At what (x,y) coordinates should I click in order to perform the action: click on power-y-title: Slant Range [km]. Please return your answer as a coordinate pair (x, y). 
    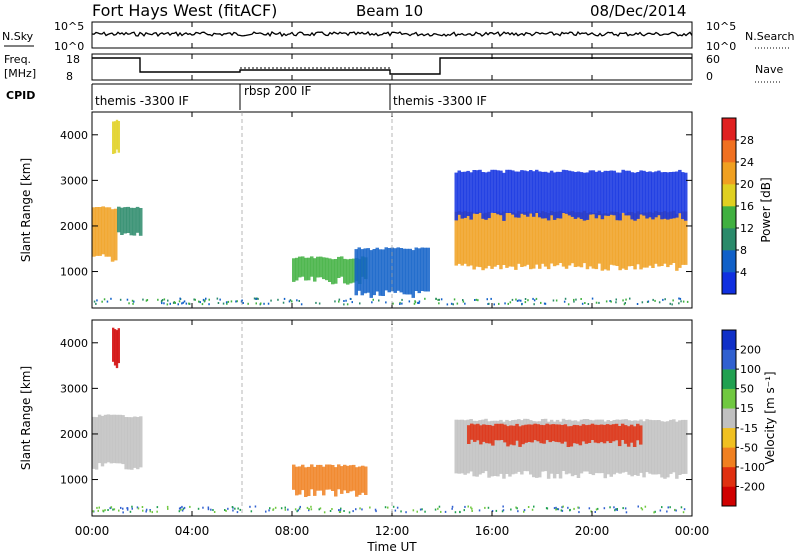
    Looking at the image, I should click on (26, 210).